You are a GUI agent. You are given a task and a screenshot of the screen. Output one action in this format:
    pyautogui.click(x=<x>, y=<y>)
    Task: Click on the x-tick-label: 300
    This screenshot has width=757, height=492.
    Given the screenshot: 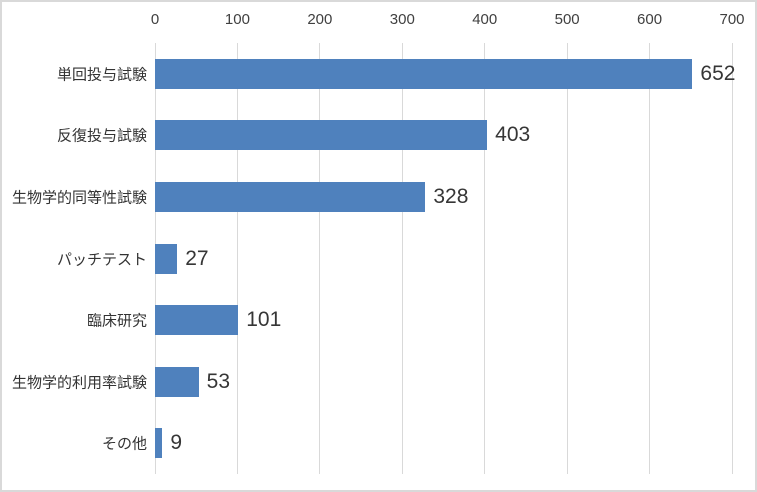 What is the action you would take?
    pyautogui.click(x=402, y=19)
    